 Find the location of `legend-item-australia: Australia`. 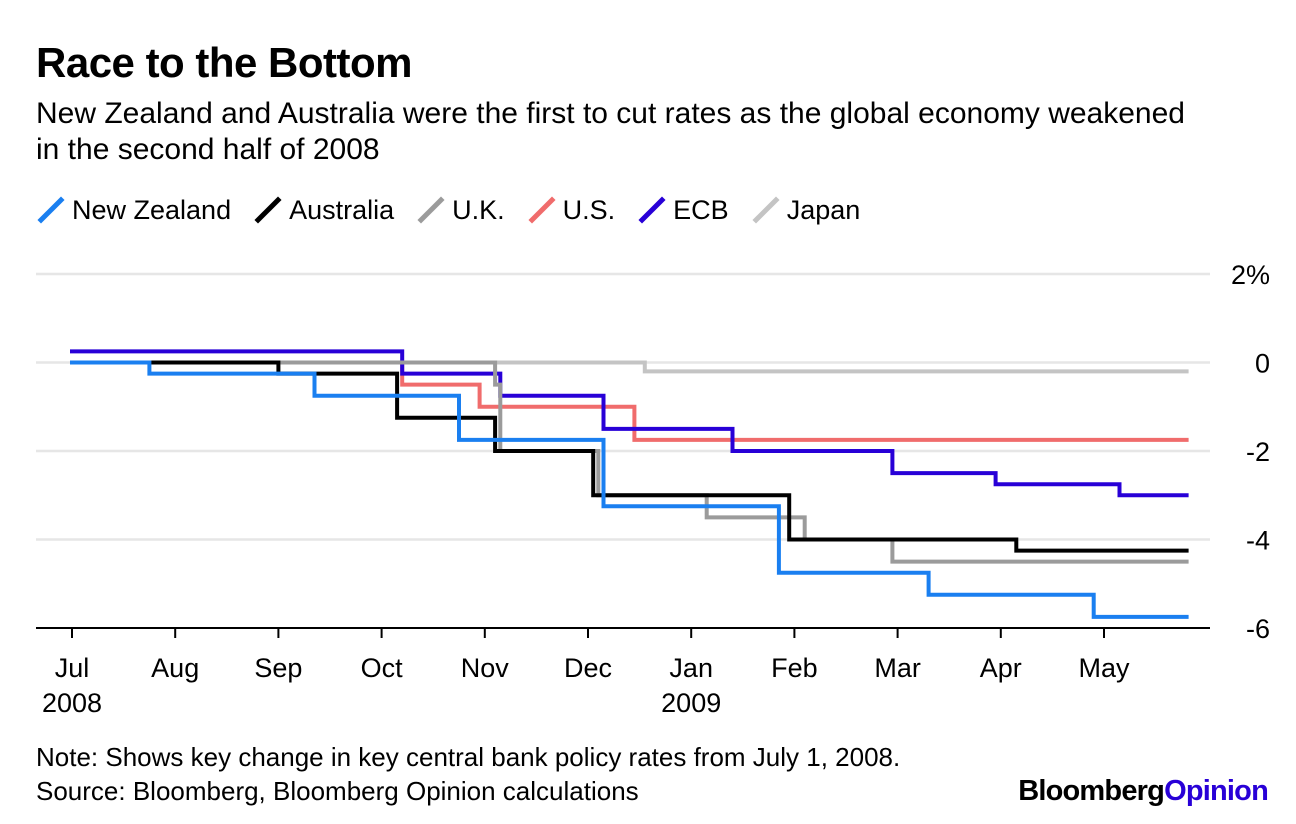

legend-item-australia: Australia is located at coordinates (323, 210).